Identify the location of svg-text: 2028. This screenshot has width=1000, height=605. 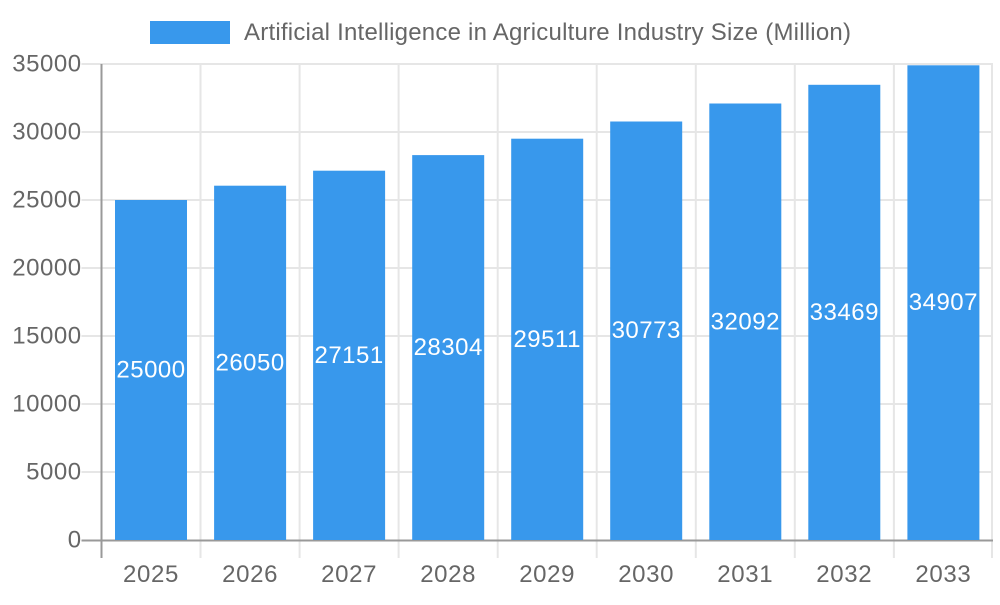
(448, 574).